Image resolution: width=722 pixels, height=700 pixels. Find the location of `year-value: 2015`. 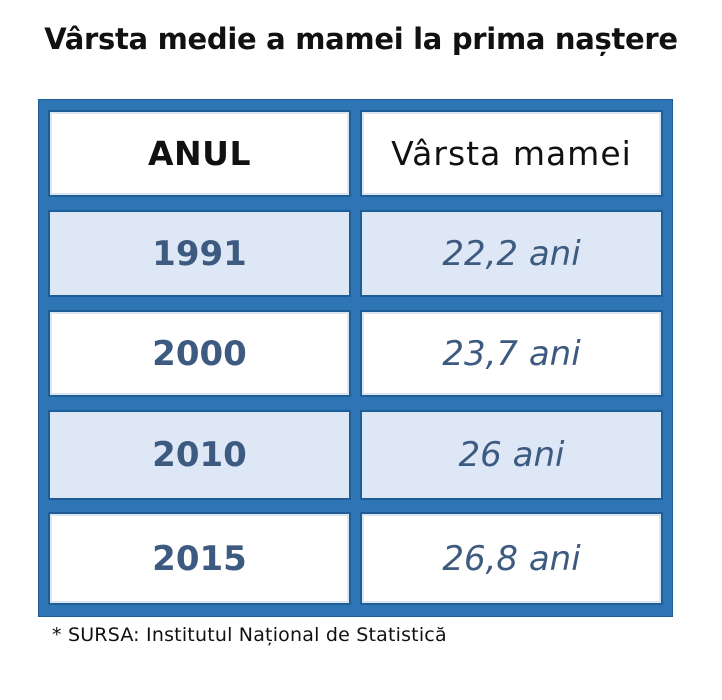

year-value: 2015 is located at coordinates (199, 558).